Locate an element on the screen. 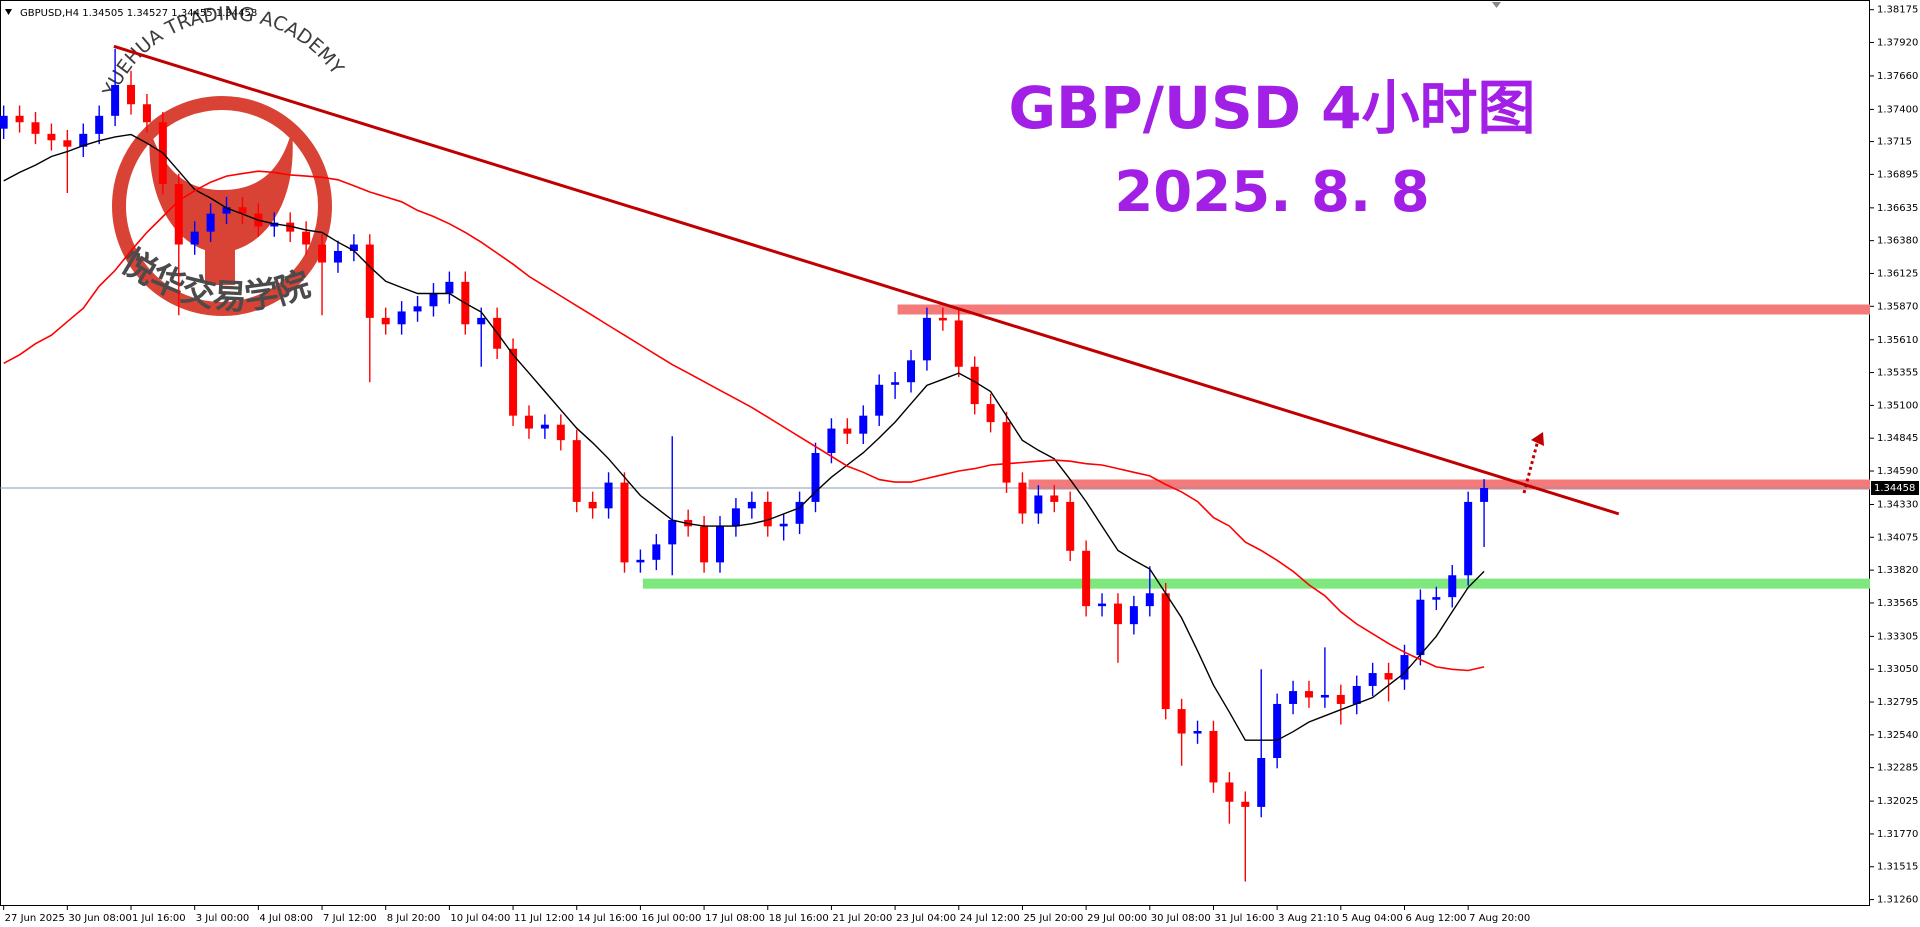 The width and height of the screenshot is (1920, 927). y-tick-label: 1.36380 is located at coordinates (1897, 241).